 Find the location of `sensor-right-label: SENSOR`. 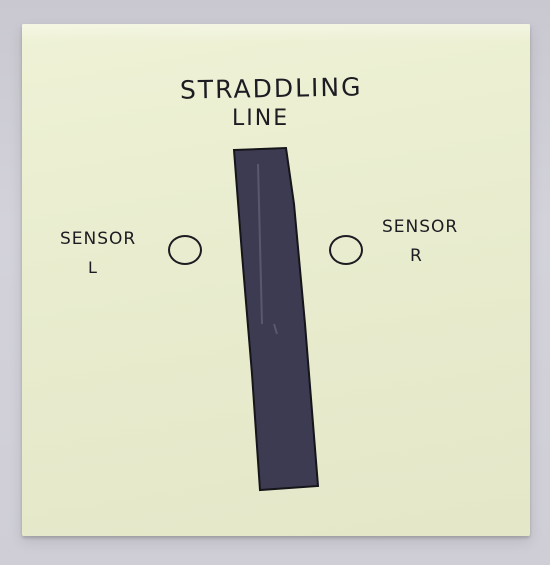

sensor-right-label: SENSOR is located at coordinates (420, 227).